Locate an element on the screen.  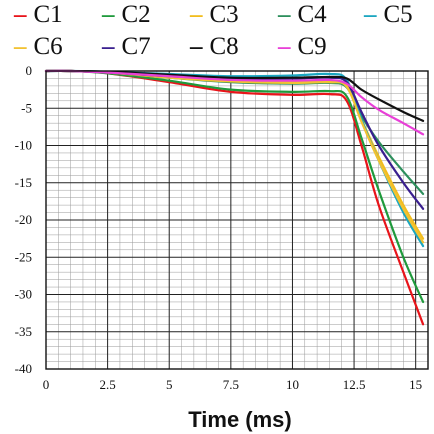
legend-label: C3 is located at coordinates (224, 14).